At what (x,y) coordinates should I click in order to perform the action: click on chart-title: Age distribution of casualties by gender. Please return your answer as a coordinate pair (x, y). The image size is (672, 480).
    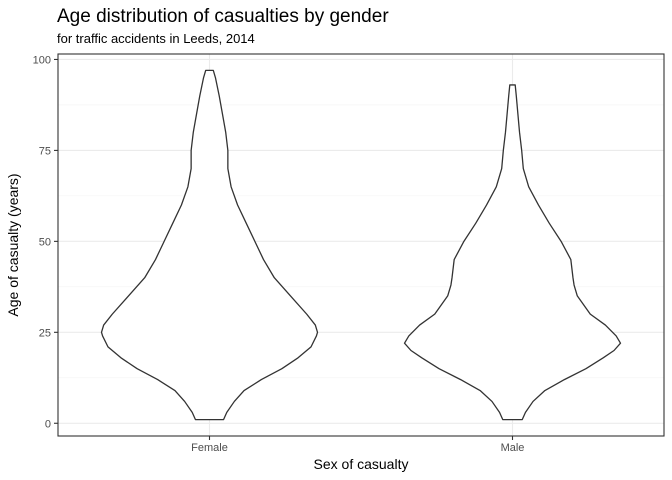
    Looking at the image, I should click on (223, 16).